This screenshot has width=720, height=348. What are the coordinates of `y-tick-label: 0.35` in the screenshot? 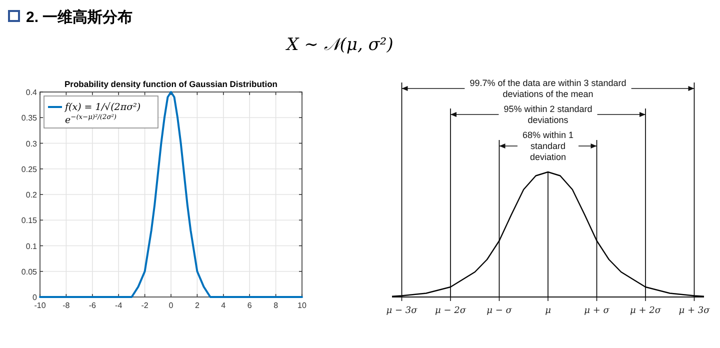 It's located at (29, 118).